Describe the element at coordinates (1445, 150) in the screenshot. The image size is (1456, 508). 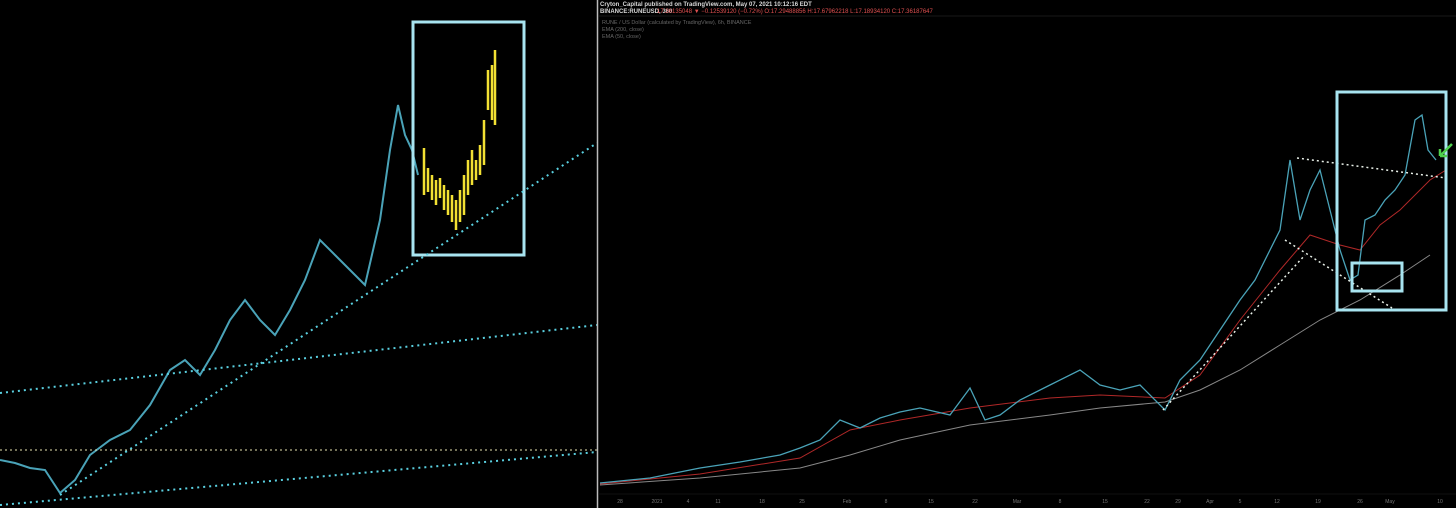
I see `arrow` at that location.